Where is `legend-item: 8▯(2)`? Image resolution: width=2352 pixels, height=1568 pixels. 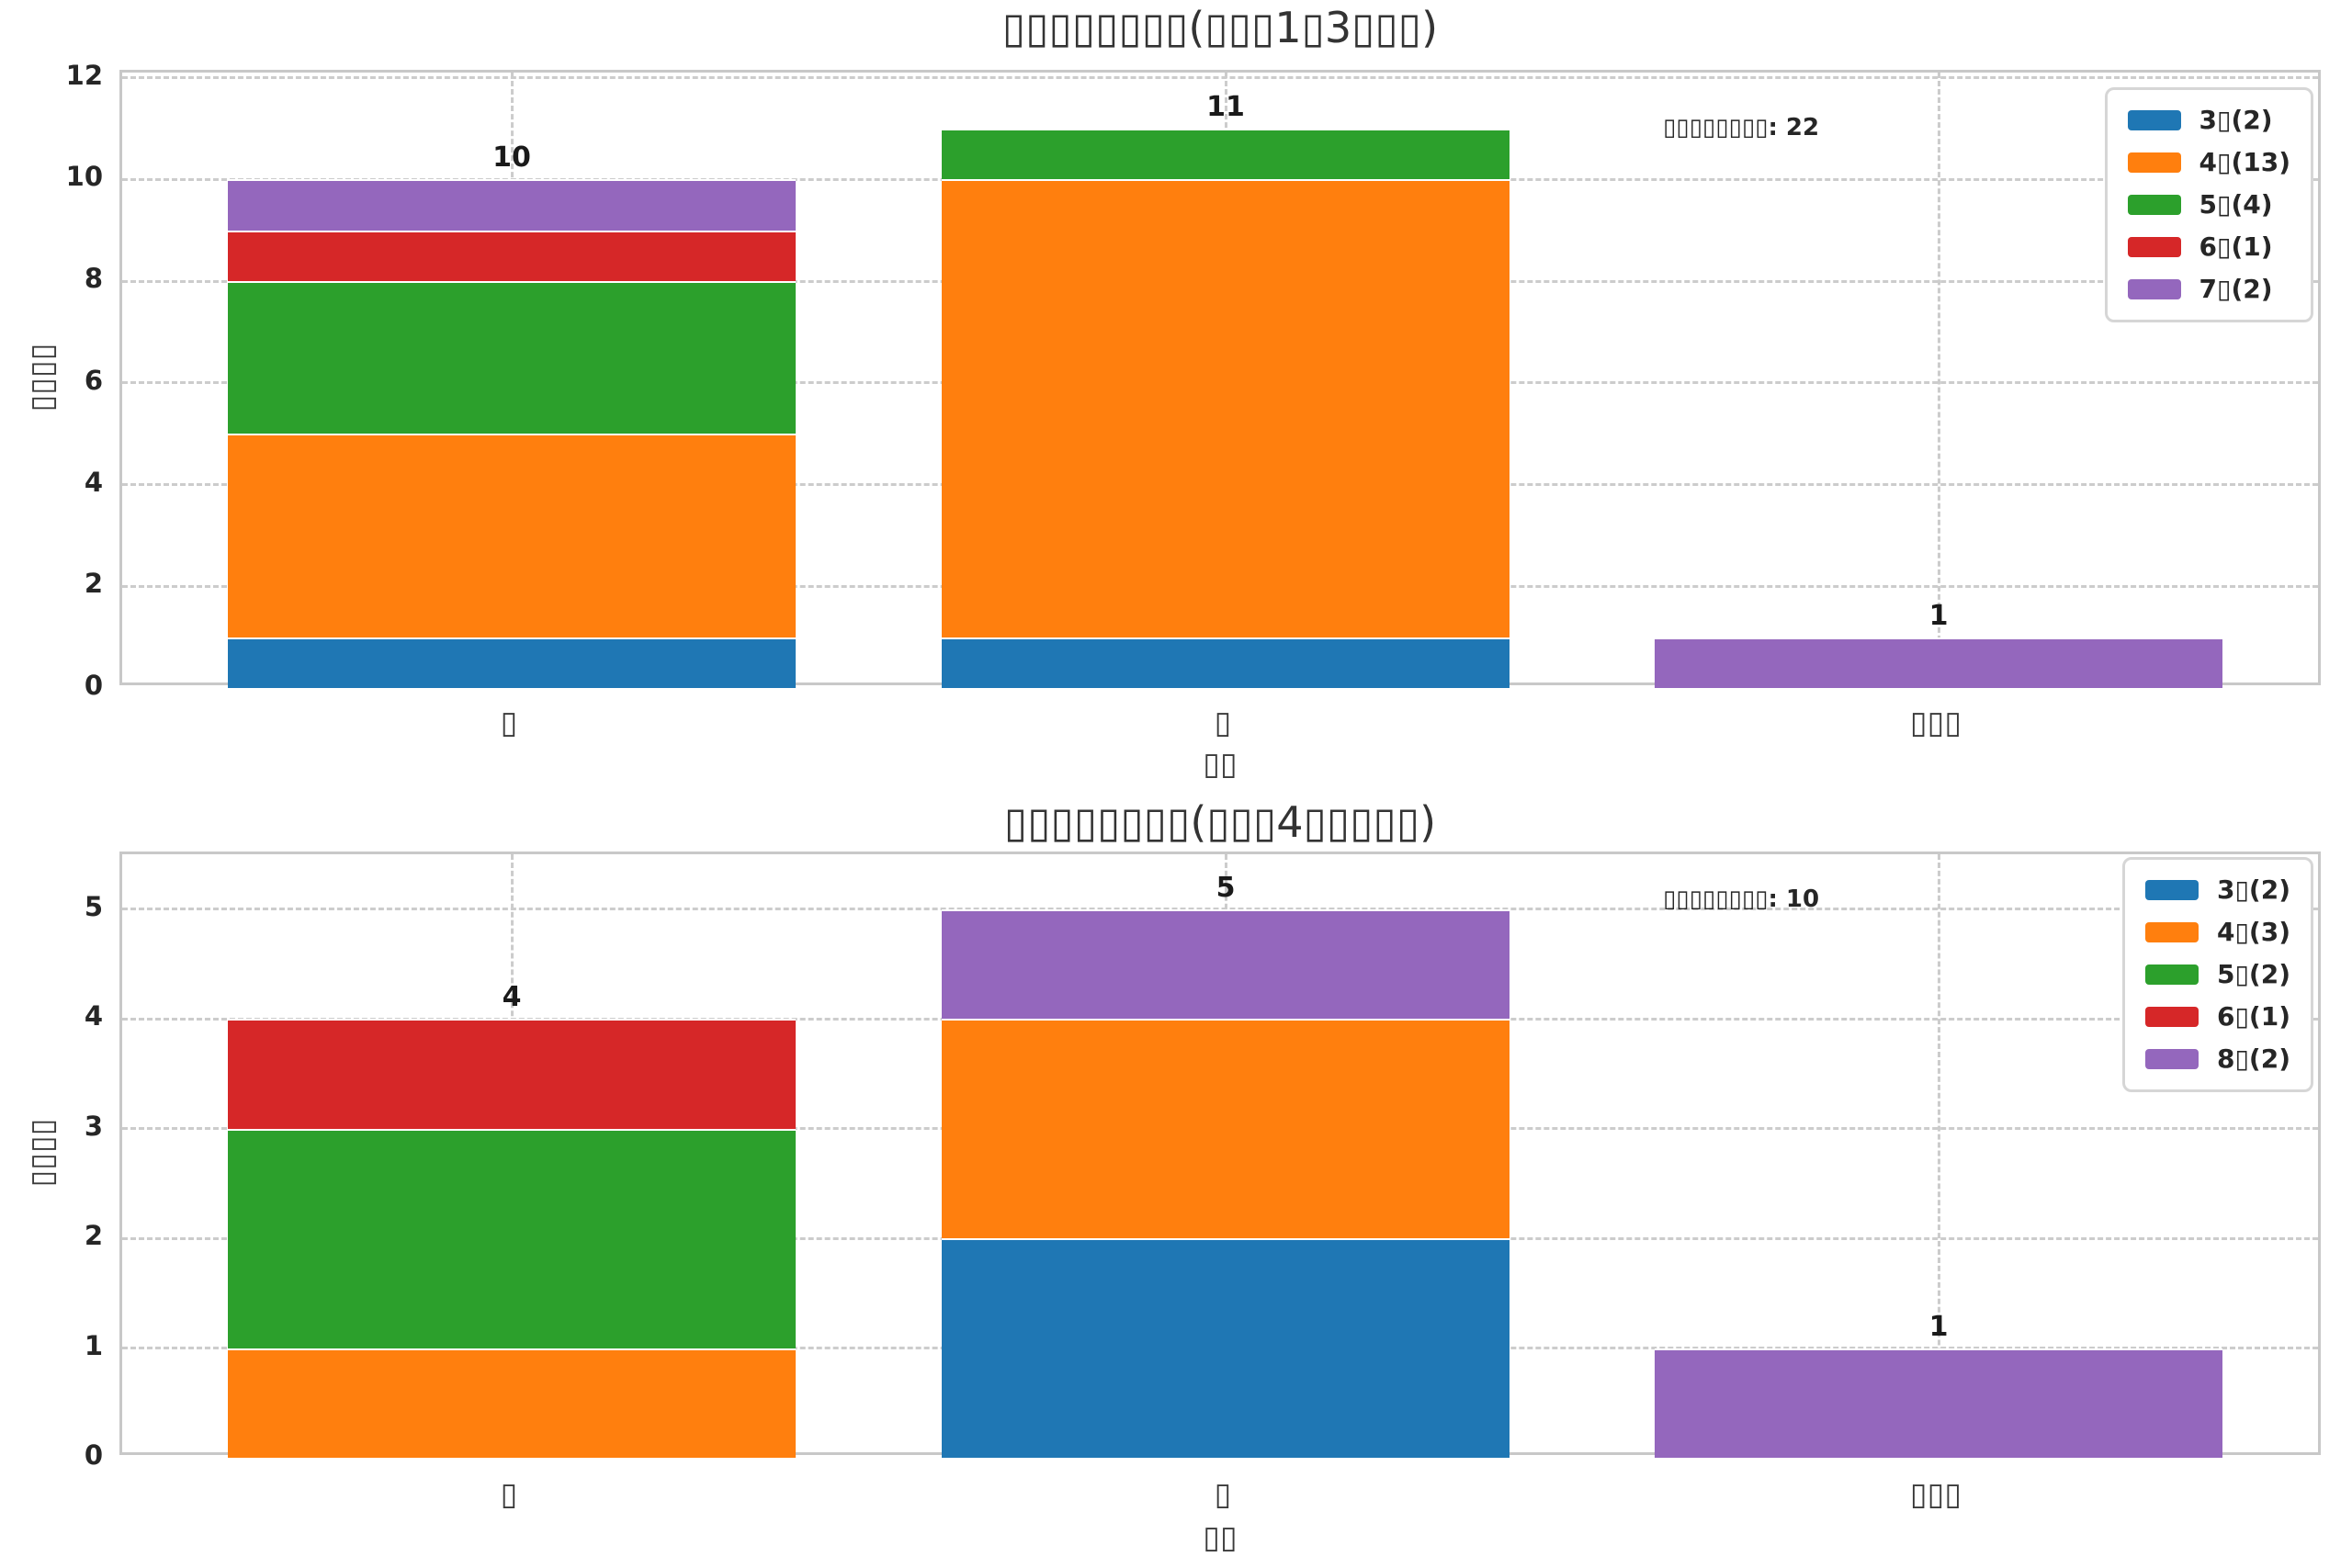 legend-item: 8▯(2) is located at coordinates (2217, 1059).